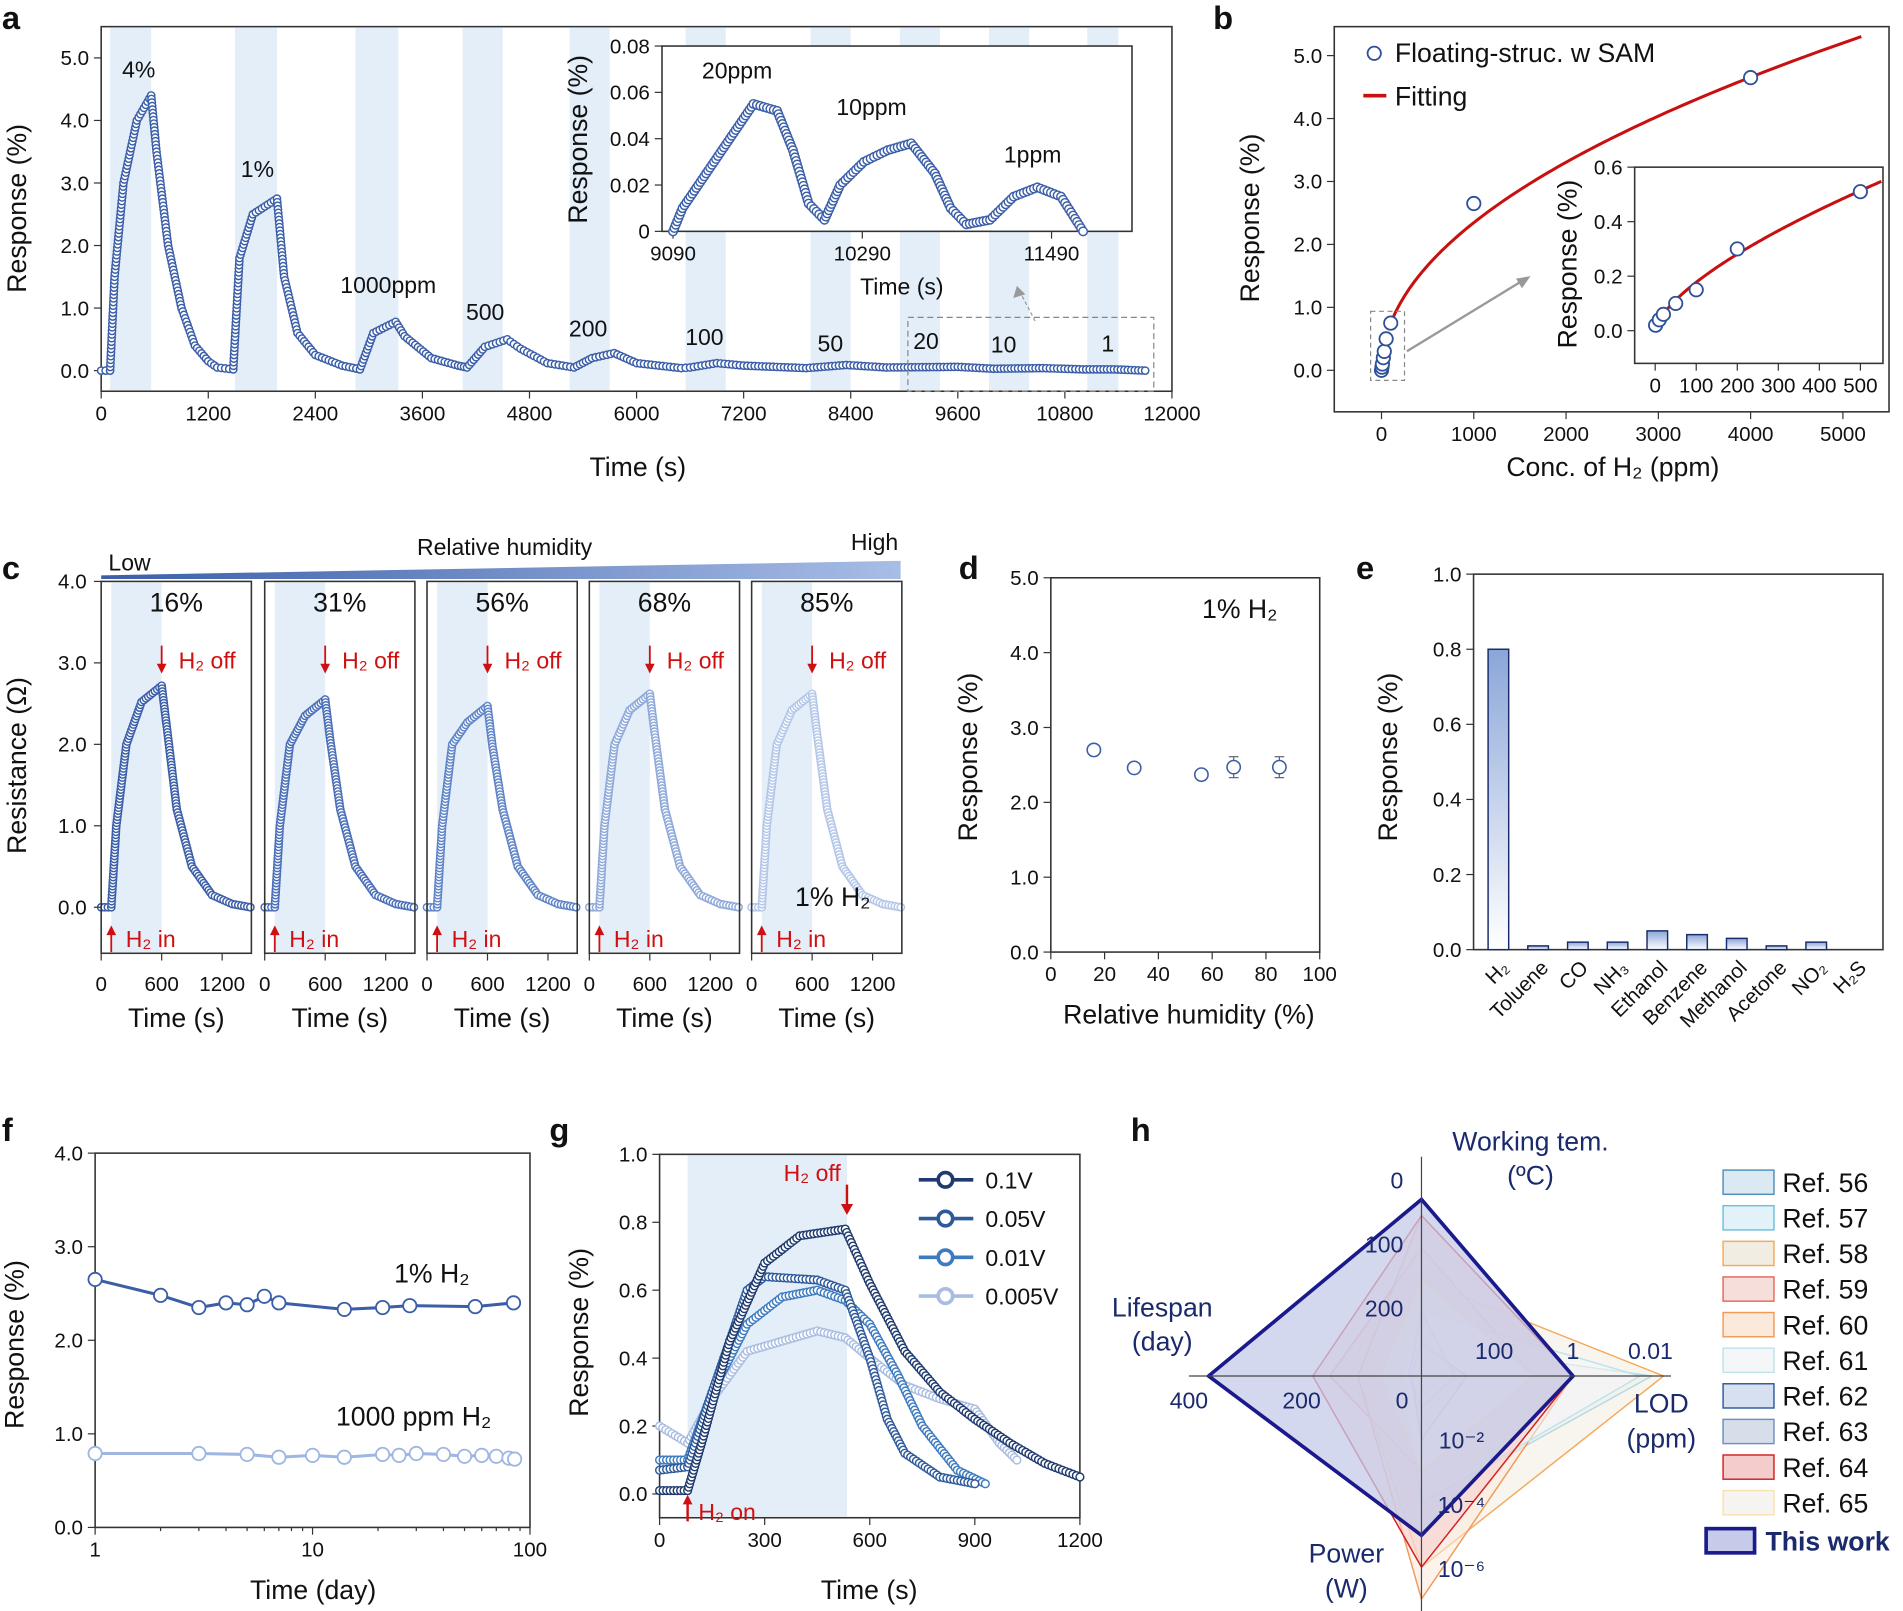  Describe the element at coordinates (623, 233) in the screenshot. I see `series-a` at that location.